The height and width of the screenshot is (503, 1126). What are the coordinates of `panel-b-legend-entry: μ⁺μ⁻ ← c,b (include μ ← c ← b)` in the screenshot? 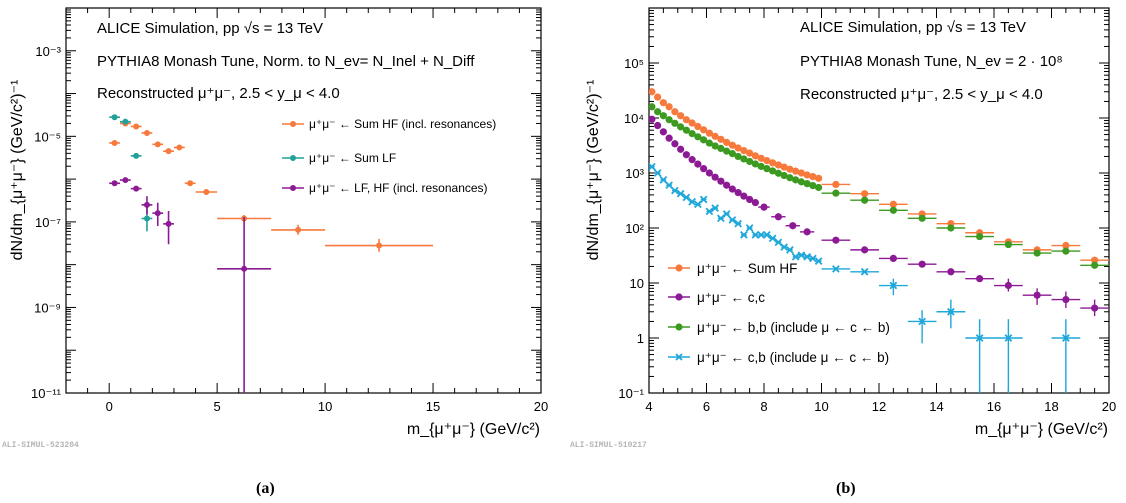 It's located at (778, 357).